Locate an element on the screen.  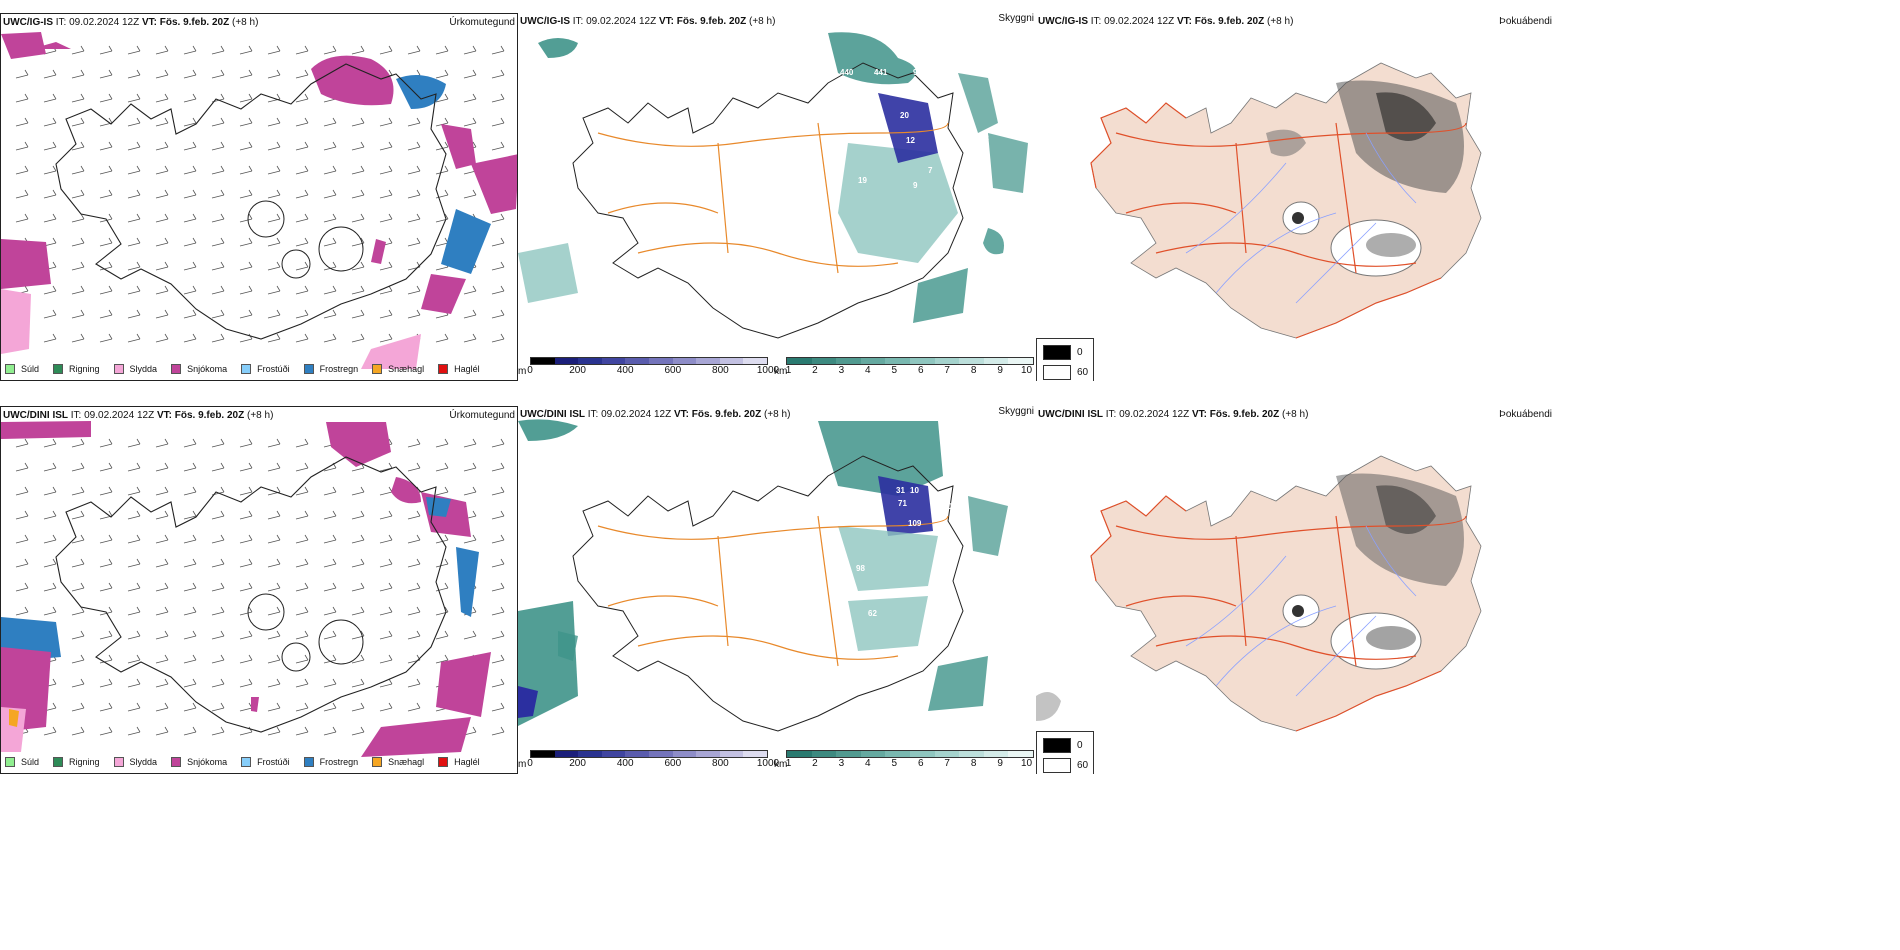
visibility-value-label: 23 is located at coordinates (984, 138).